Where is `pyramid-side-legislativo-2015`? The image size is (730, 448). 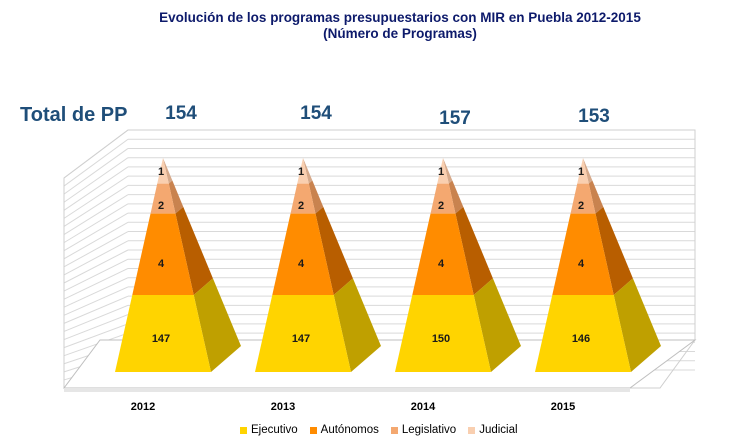
pyramid-side-legislativo-2015 is located at coordinates (596, 197).